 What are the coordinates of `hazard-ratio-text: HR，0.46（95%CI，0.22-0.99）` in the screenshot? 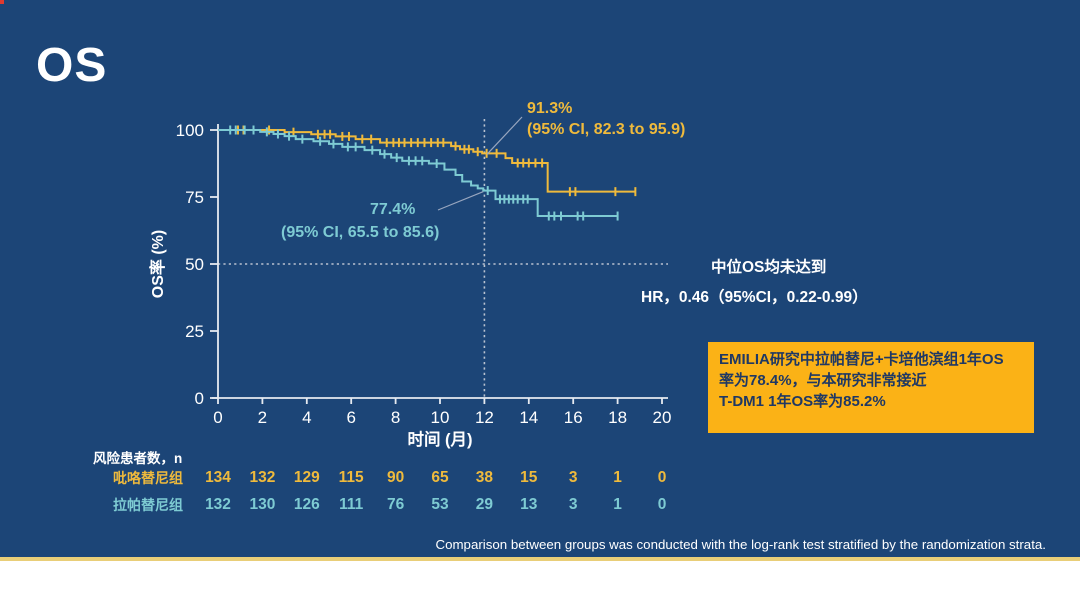 It's located at (754, 297).